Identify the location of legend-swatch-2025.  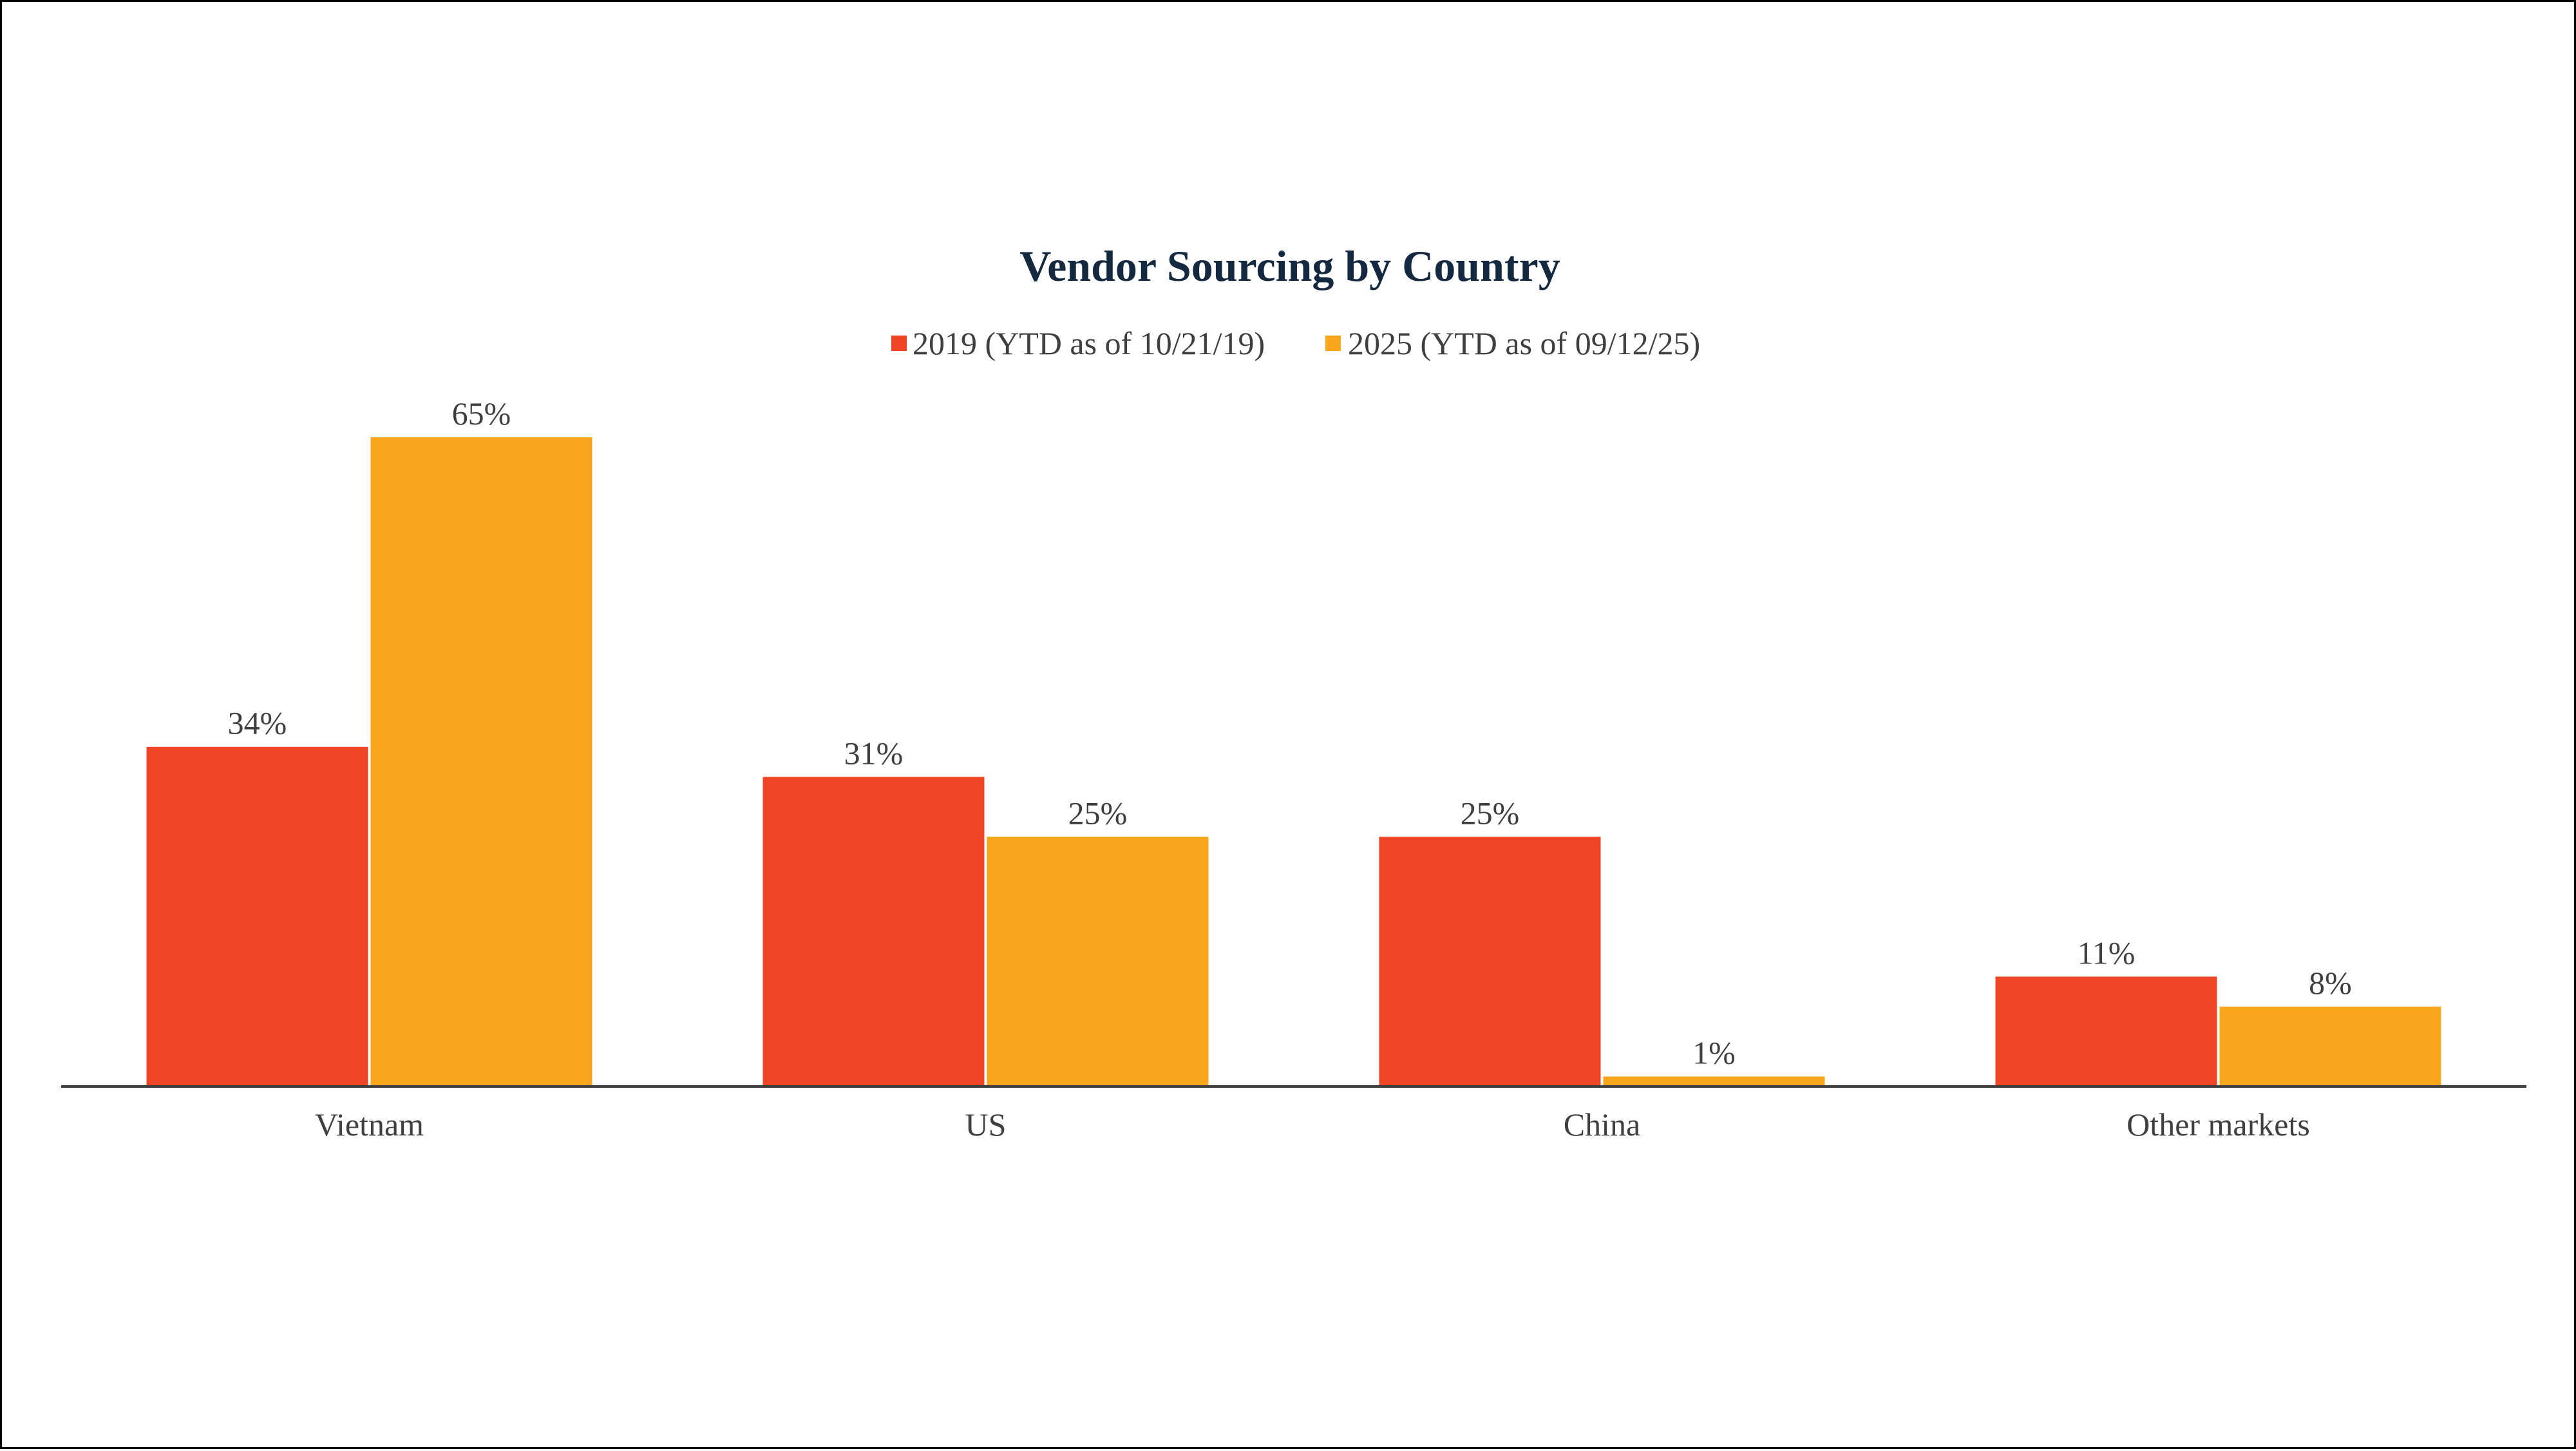
(1333, 343).